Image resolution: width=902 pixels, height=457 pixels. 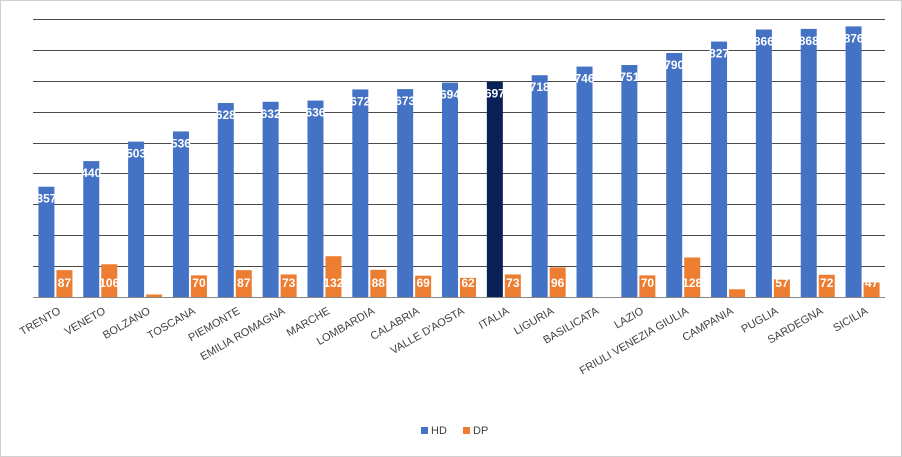 I want to click on data-label-dp: 69, so click(x=423, y=283).